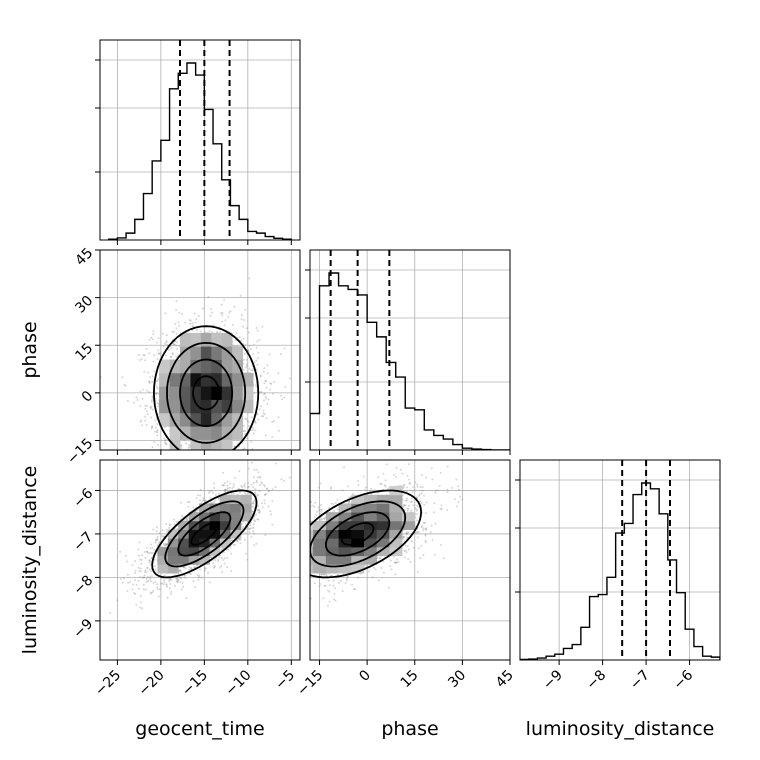 This screenshot has height=760, width=760. Describe the element at coordinates (83, 498) in the screenshot. I see `y-tick-label-luminosity_distance: −6` at that location.